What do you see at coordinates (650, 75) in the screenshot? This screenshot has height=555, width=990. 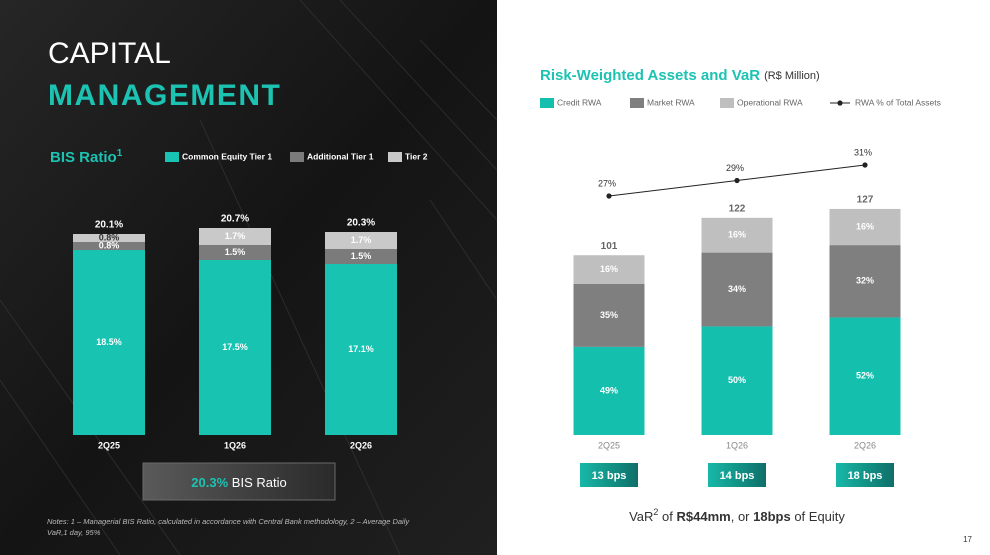 I see `chart-title-text: Risk-Weighted Assets and VaR` at bounding box center [650, 75].